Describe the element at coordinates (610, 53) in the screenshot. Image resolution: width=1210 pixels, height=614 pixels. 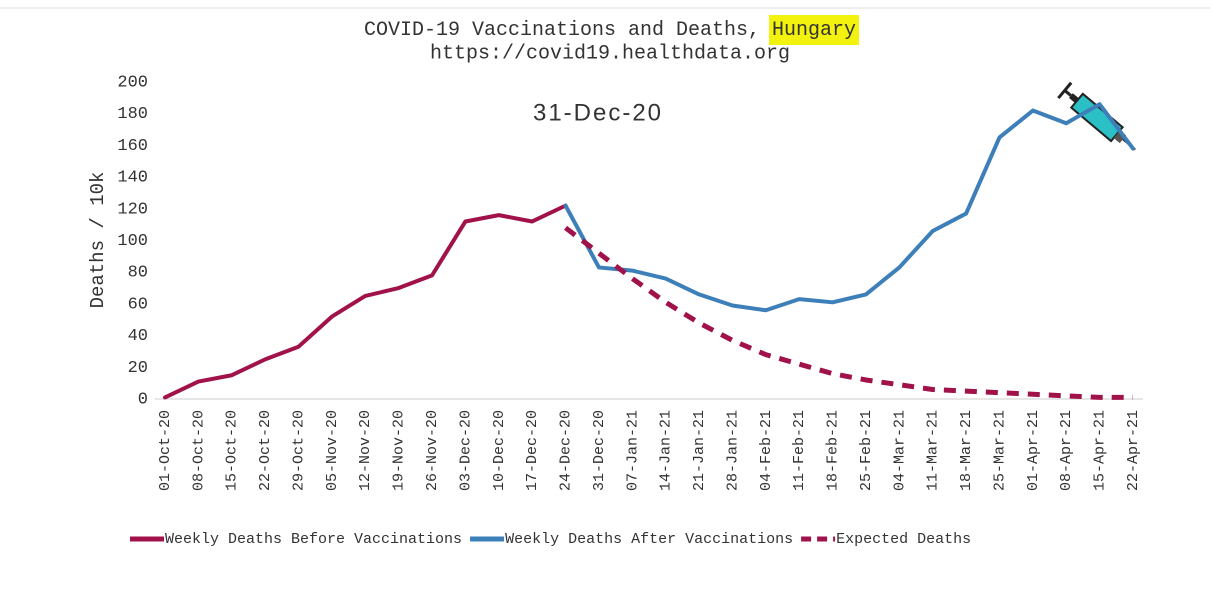
I see `chart-subtitle: https://covid19.healthdata.org` at that location.